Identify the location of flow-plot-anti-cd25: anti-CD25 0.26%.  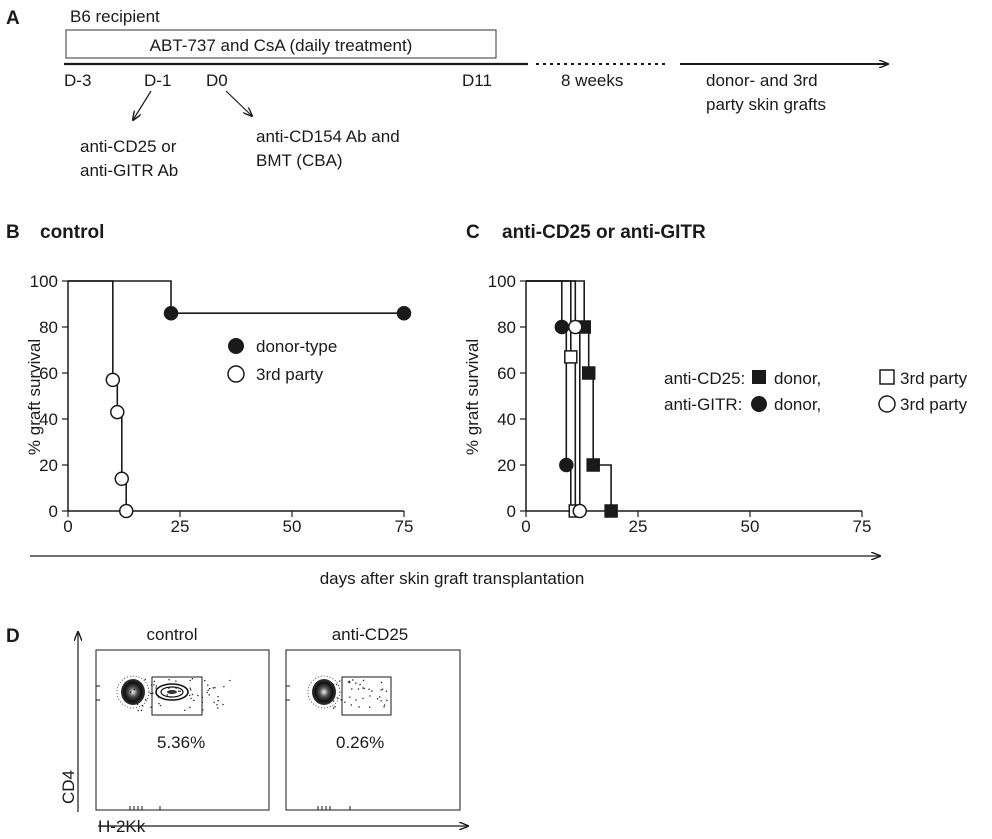
(373, 718).